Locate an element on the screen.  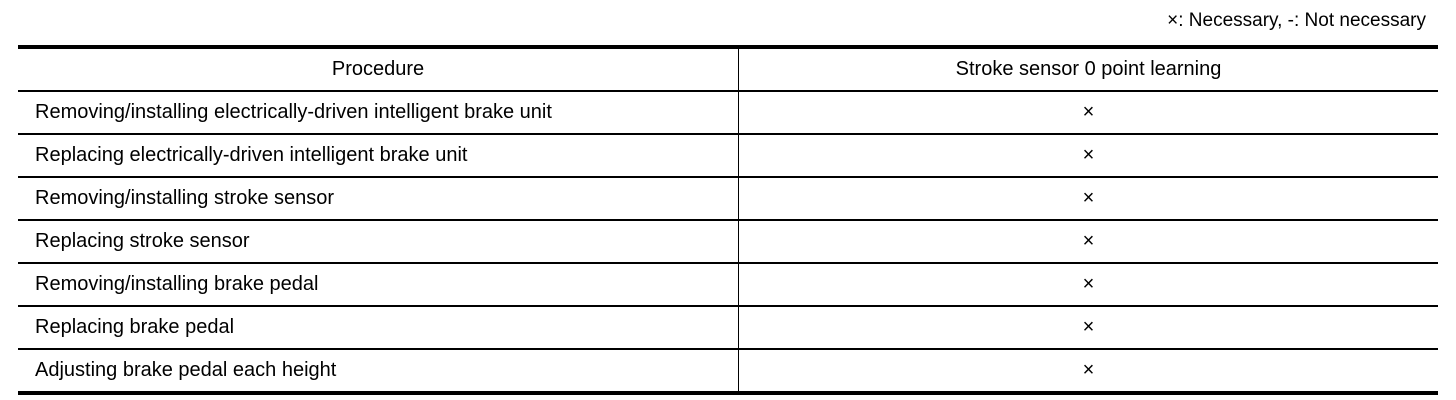
header-row: Procedure Stroke sensor 0 point learning is located at coordinates (728, 69).